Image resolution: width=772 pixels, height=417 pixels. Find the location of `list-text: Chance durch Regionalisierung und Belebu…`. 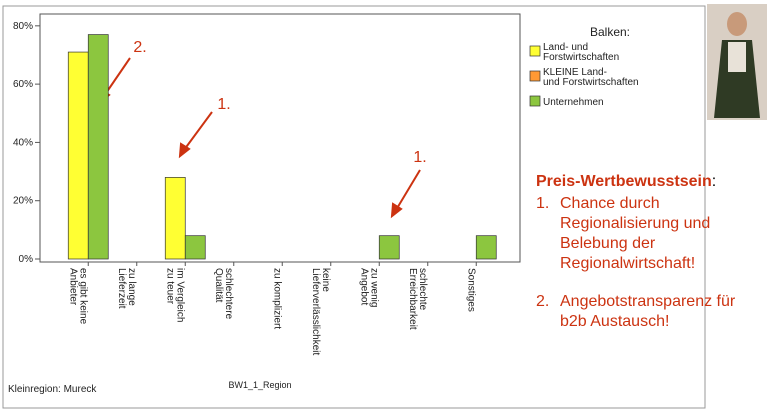

list-text: Chance durch Regionalisierung und Belebu… is located at coordinates (635, 233).